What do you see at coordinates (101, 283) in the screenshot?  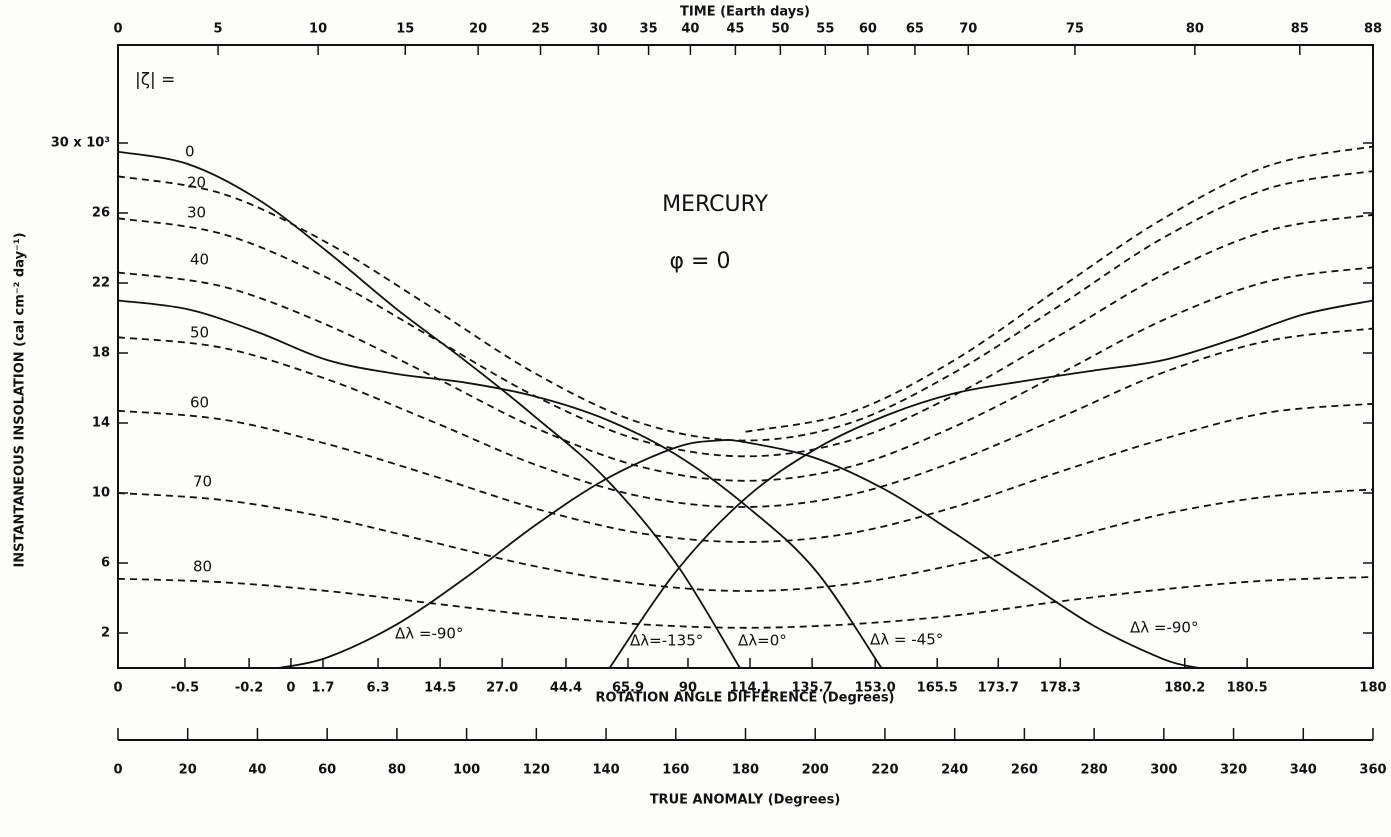 I see `y-tick-label: 22` at bounding box center [101, 283].